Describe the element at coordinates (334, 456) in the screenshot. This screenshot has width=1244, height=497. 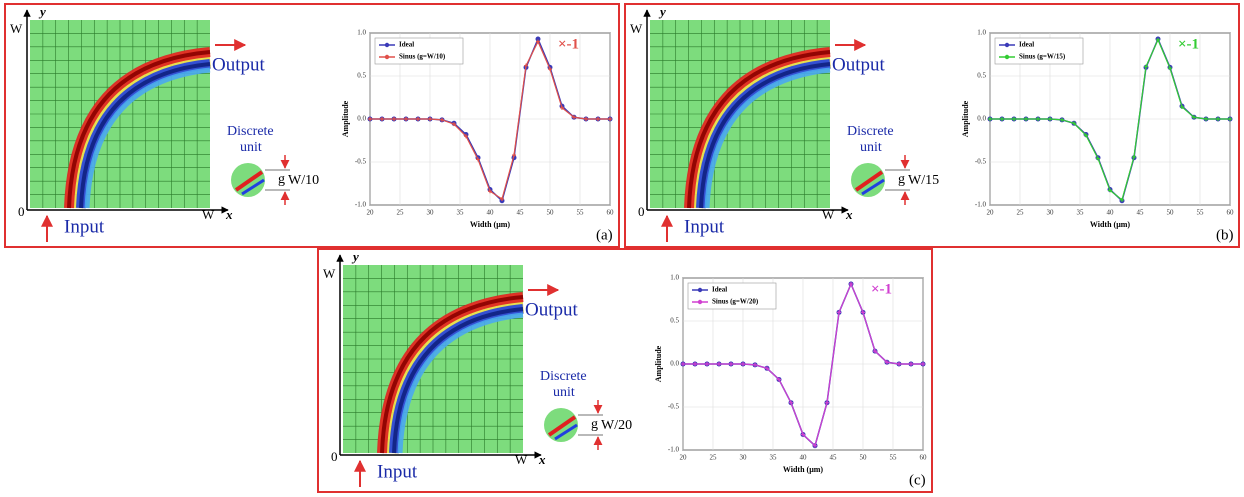
I see `origin: 0` at that location.